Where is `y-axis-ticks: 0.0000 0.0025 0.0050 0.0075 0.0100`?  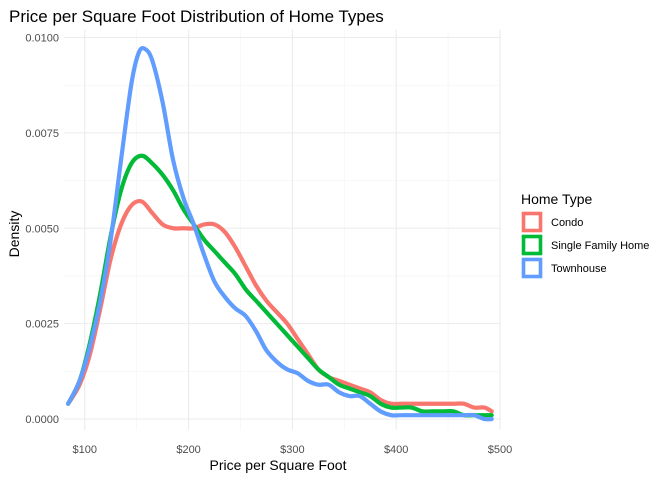
y-axis-ticks: 0.0000 0.0025 0.0050 0.0075 0.0100 is located at coordinates (42, 230).